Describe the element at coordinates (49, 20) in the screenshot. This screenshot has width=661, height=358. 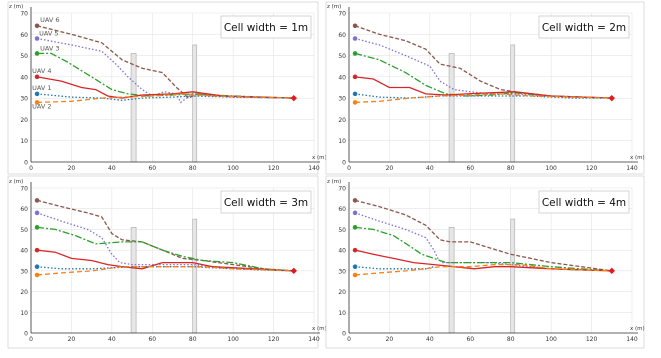
I see `series-label: UAV 6` at that location.